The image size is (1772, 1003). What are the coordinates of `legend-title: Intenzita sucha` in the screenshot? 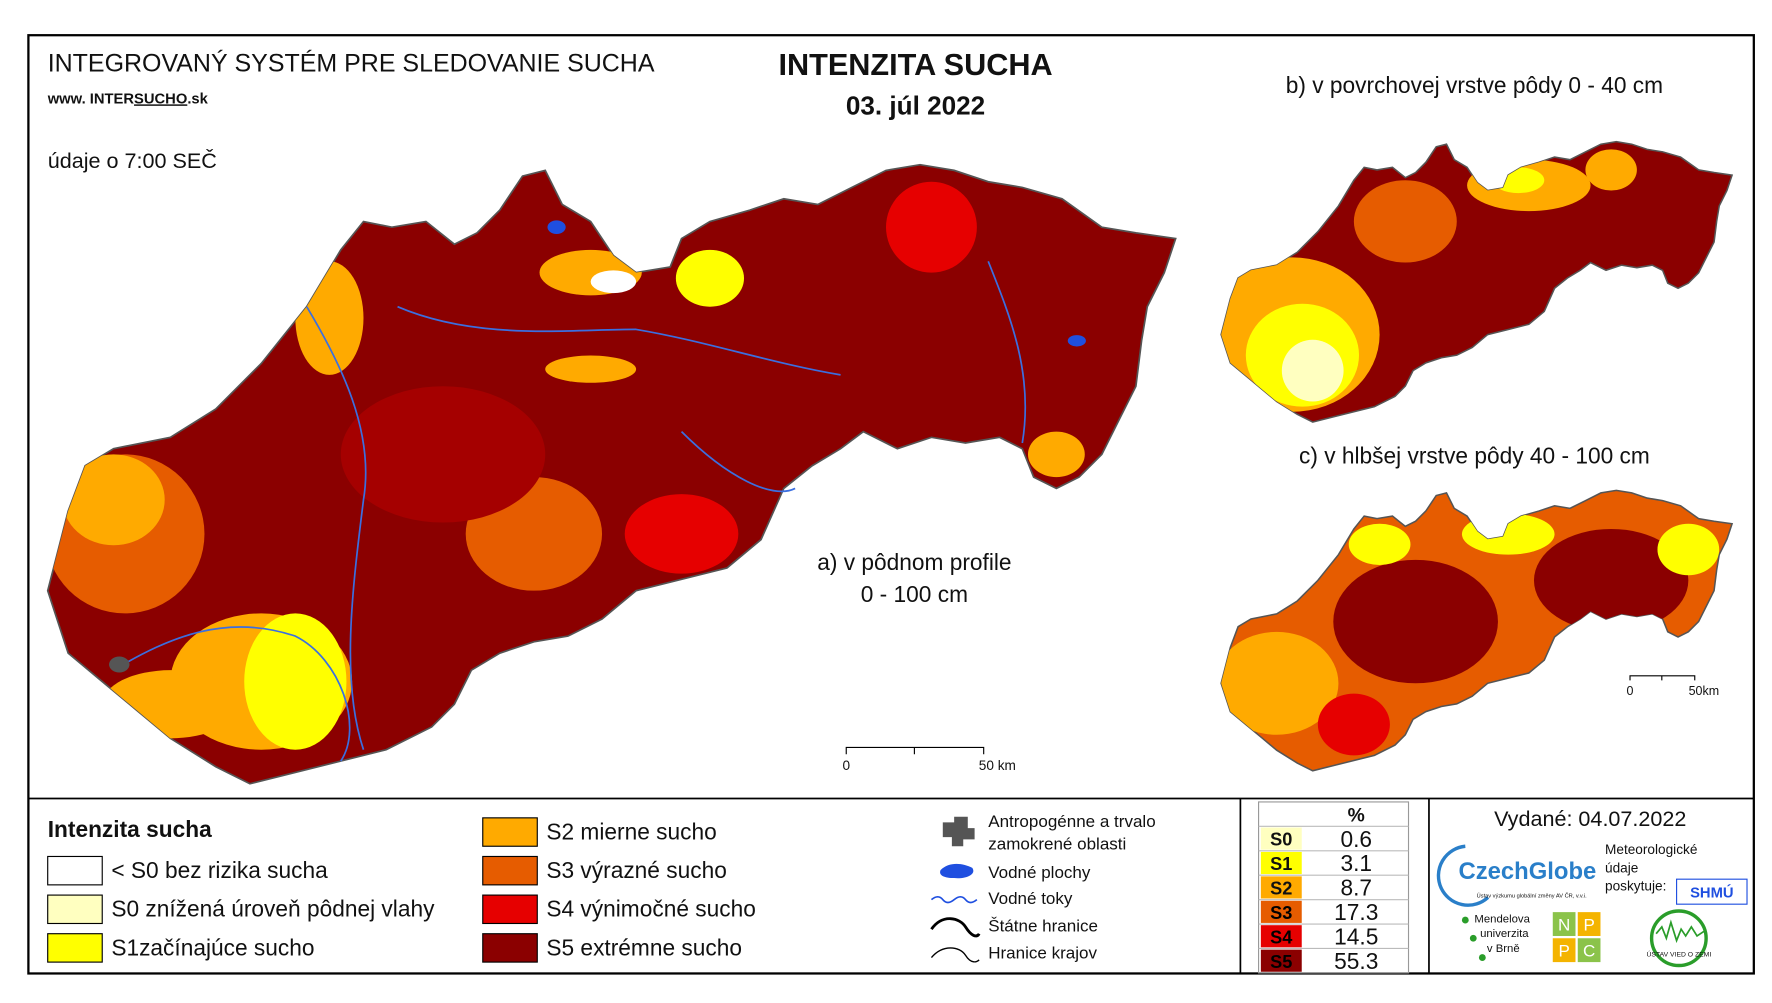 It's located at (130, 829).